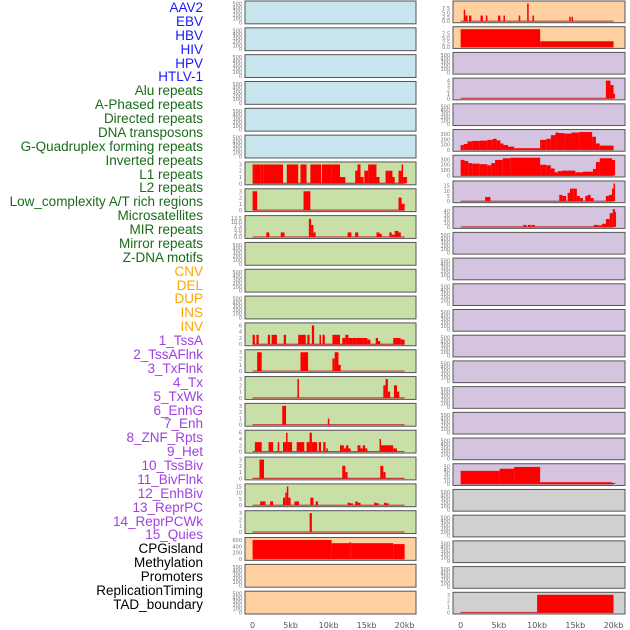 The image size is (630, 630). What do you see at coordinates (240, 178) in the screenshot?
I see `left-y-tick: 1` at bounding box center [240, 178].